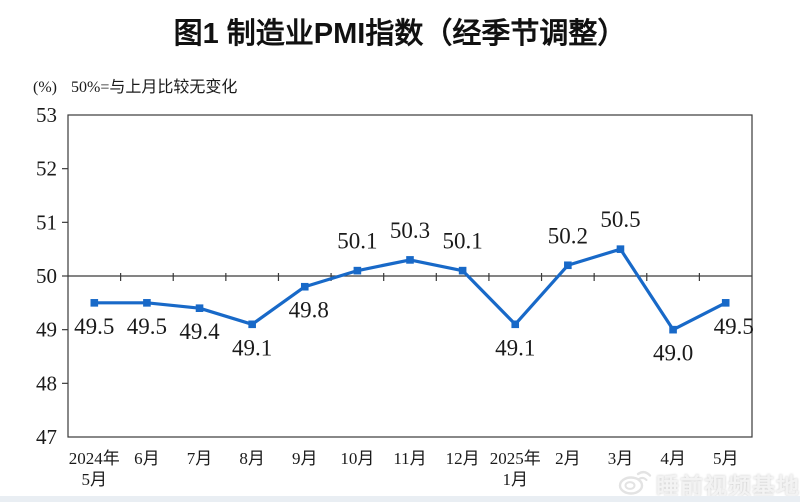 Image resolution: width=800 pixels, height=502 pixels. What do you see at coordinates (147, 458) in the screenshot?
I see `x-axis-label: 6月` at bounding box center [147, 458].